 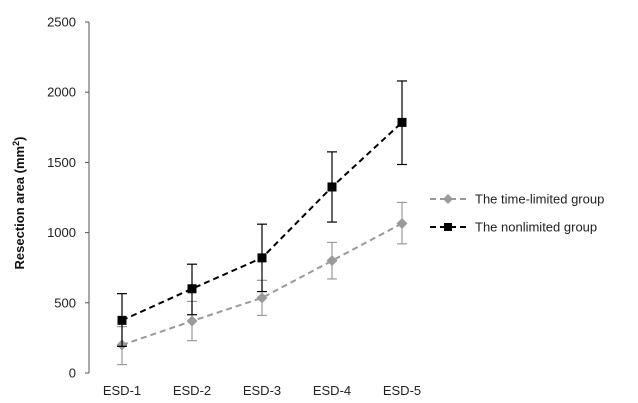 I want to click on y-axis-label-close: ), so click(x=19, y=139).